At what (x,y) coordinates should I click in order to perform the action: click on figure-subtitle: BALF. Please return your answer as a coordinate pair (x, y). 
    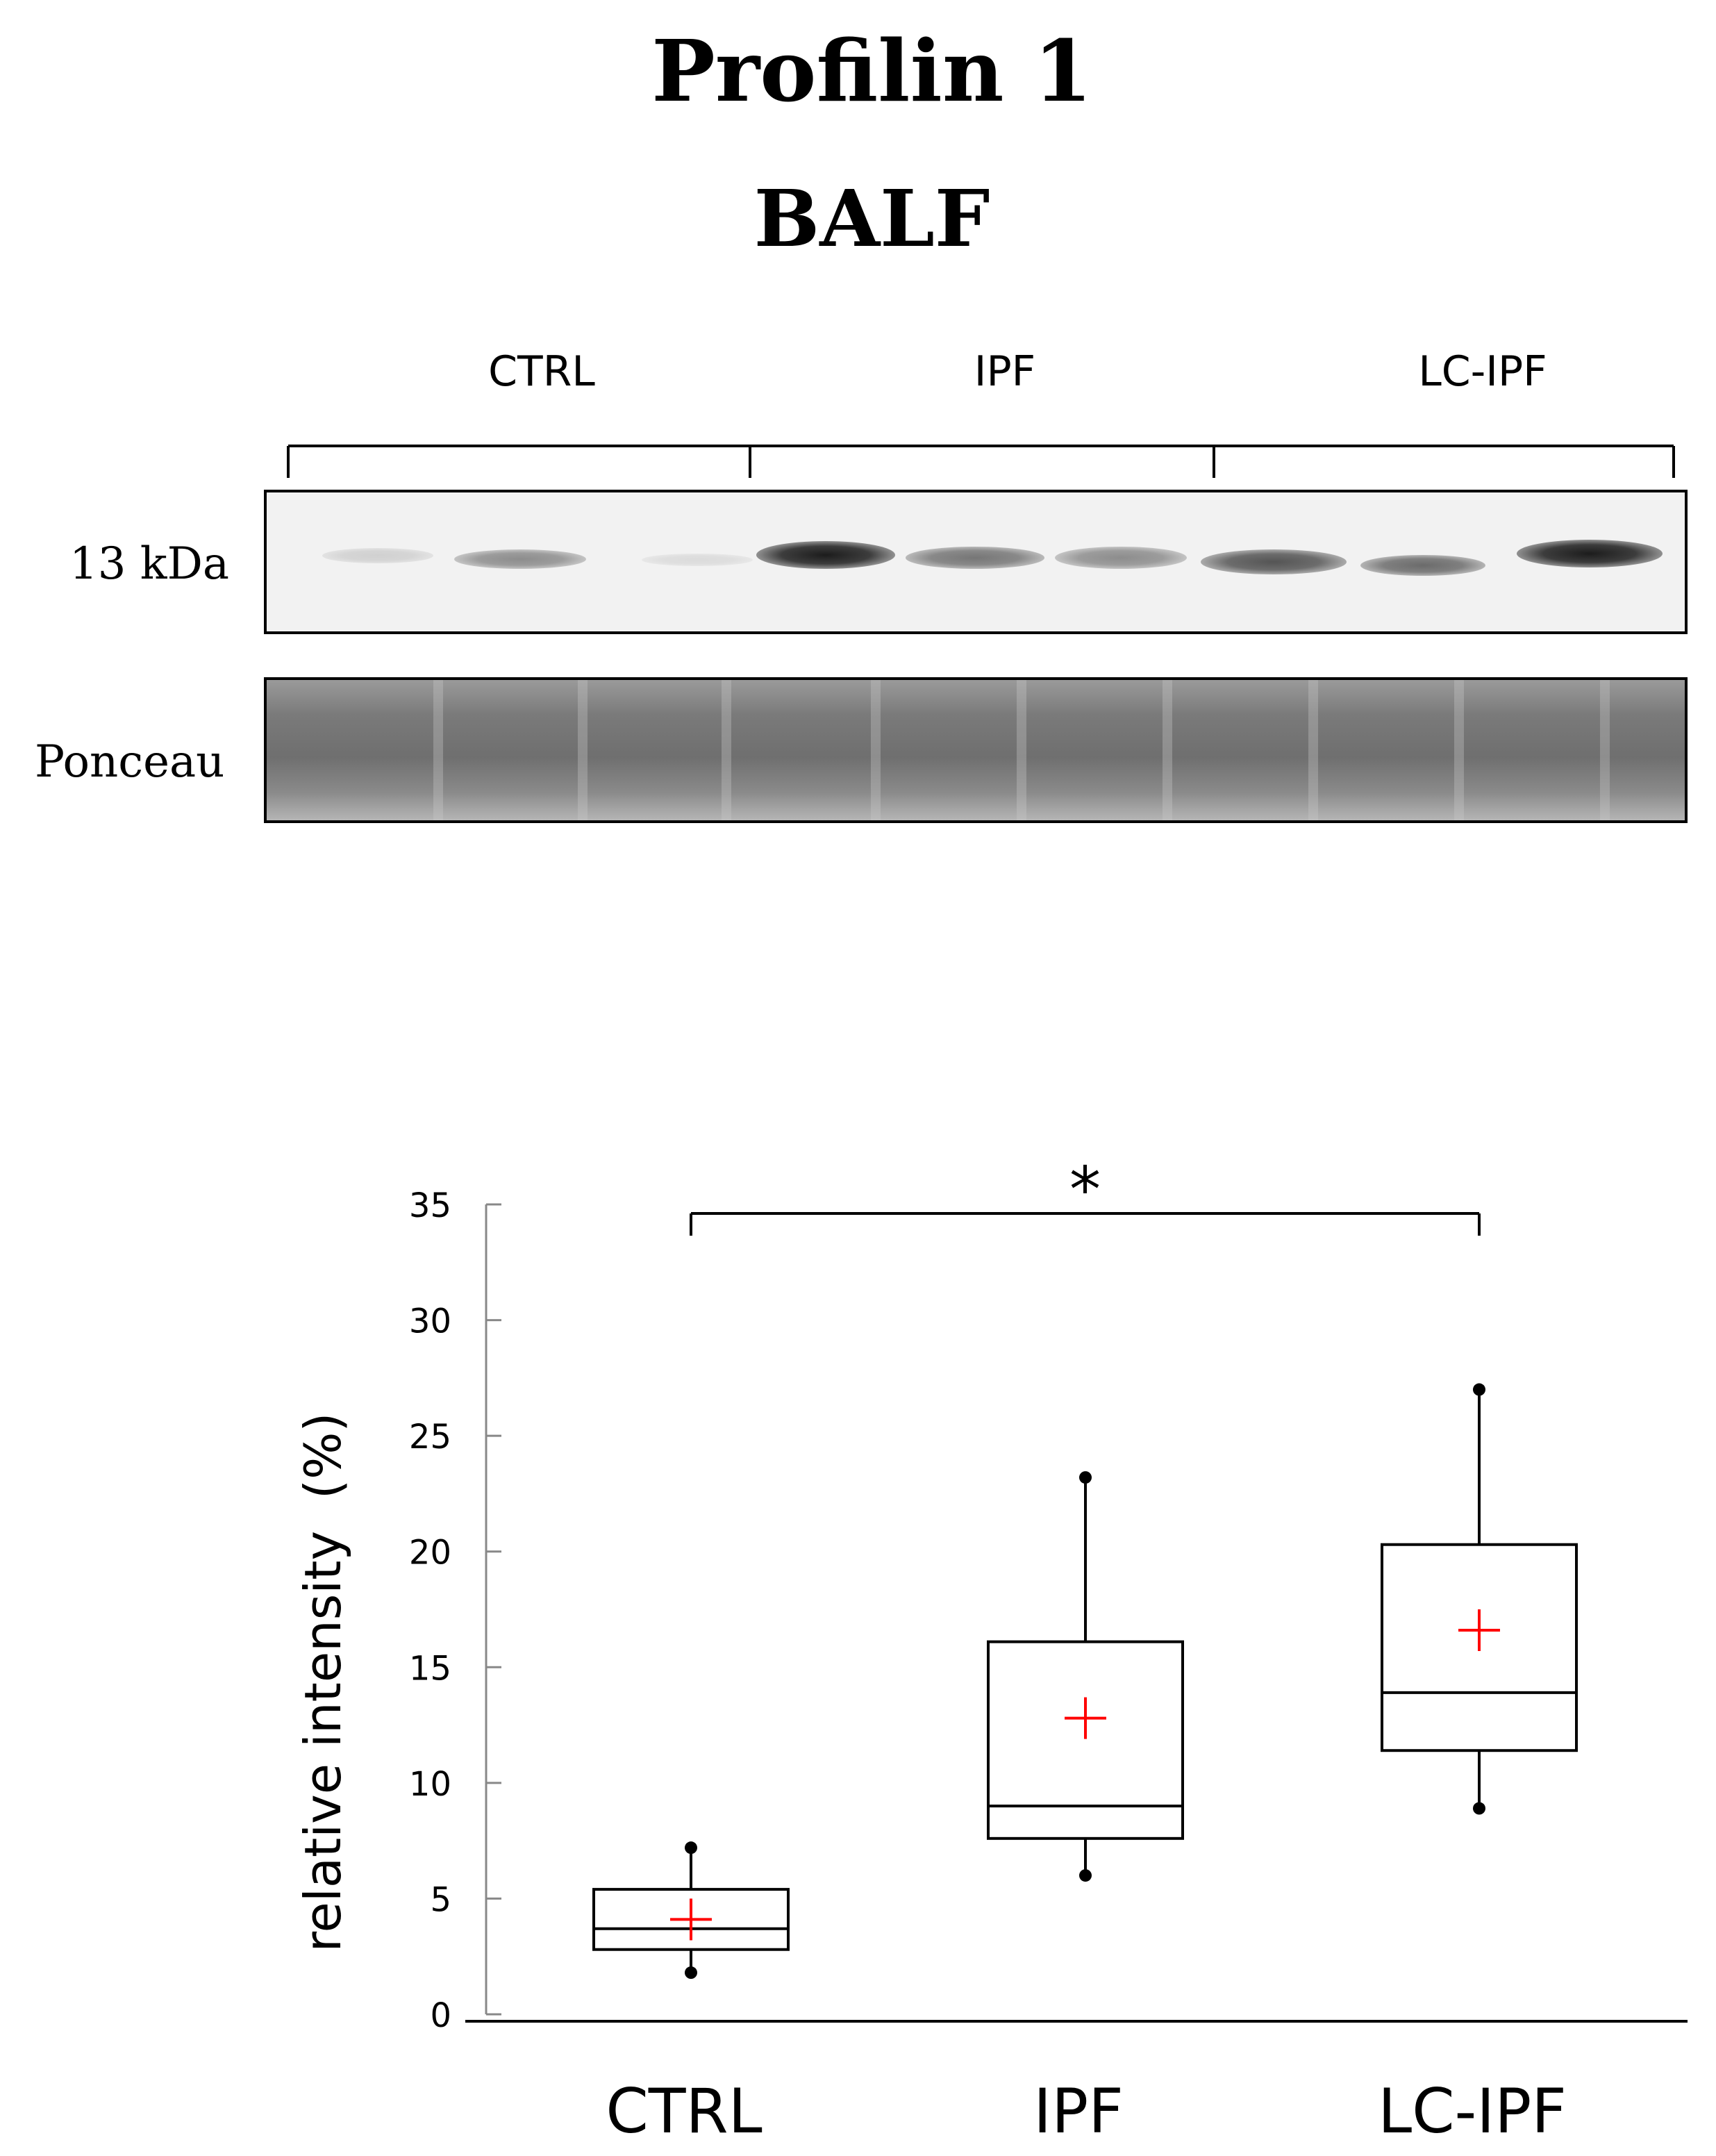
    Looking at the image, I should click on (871, 219).